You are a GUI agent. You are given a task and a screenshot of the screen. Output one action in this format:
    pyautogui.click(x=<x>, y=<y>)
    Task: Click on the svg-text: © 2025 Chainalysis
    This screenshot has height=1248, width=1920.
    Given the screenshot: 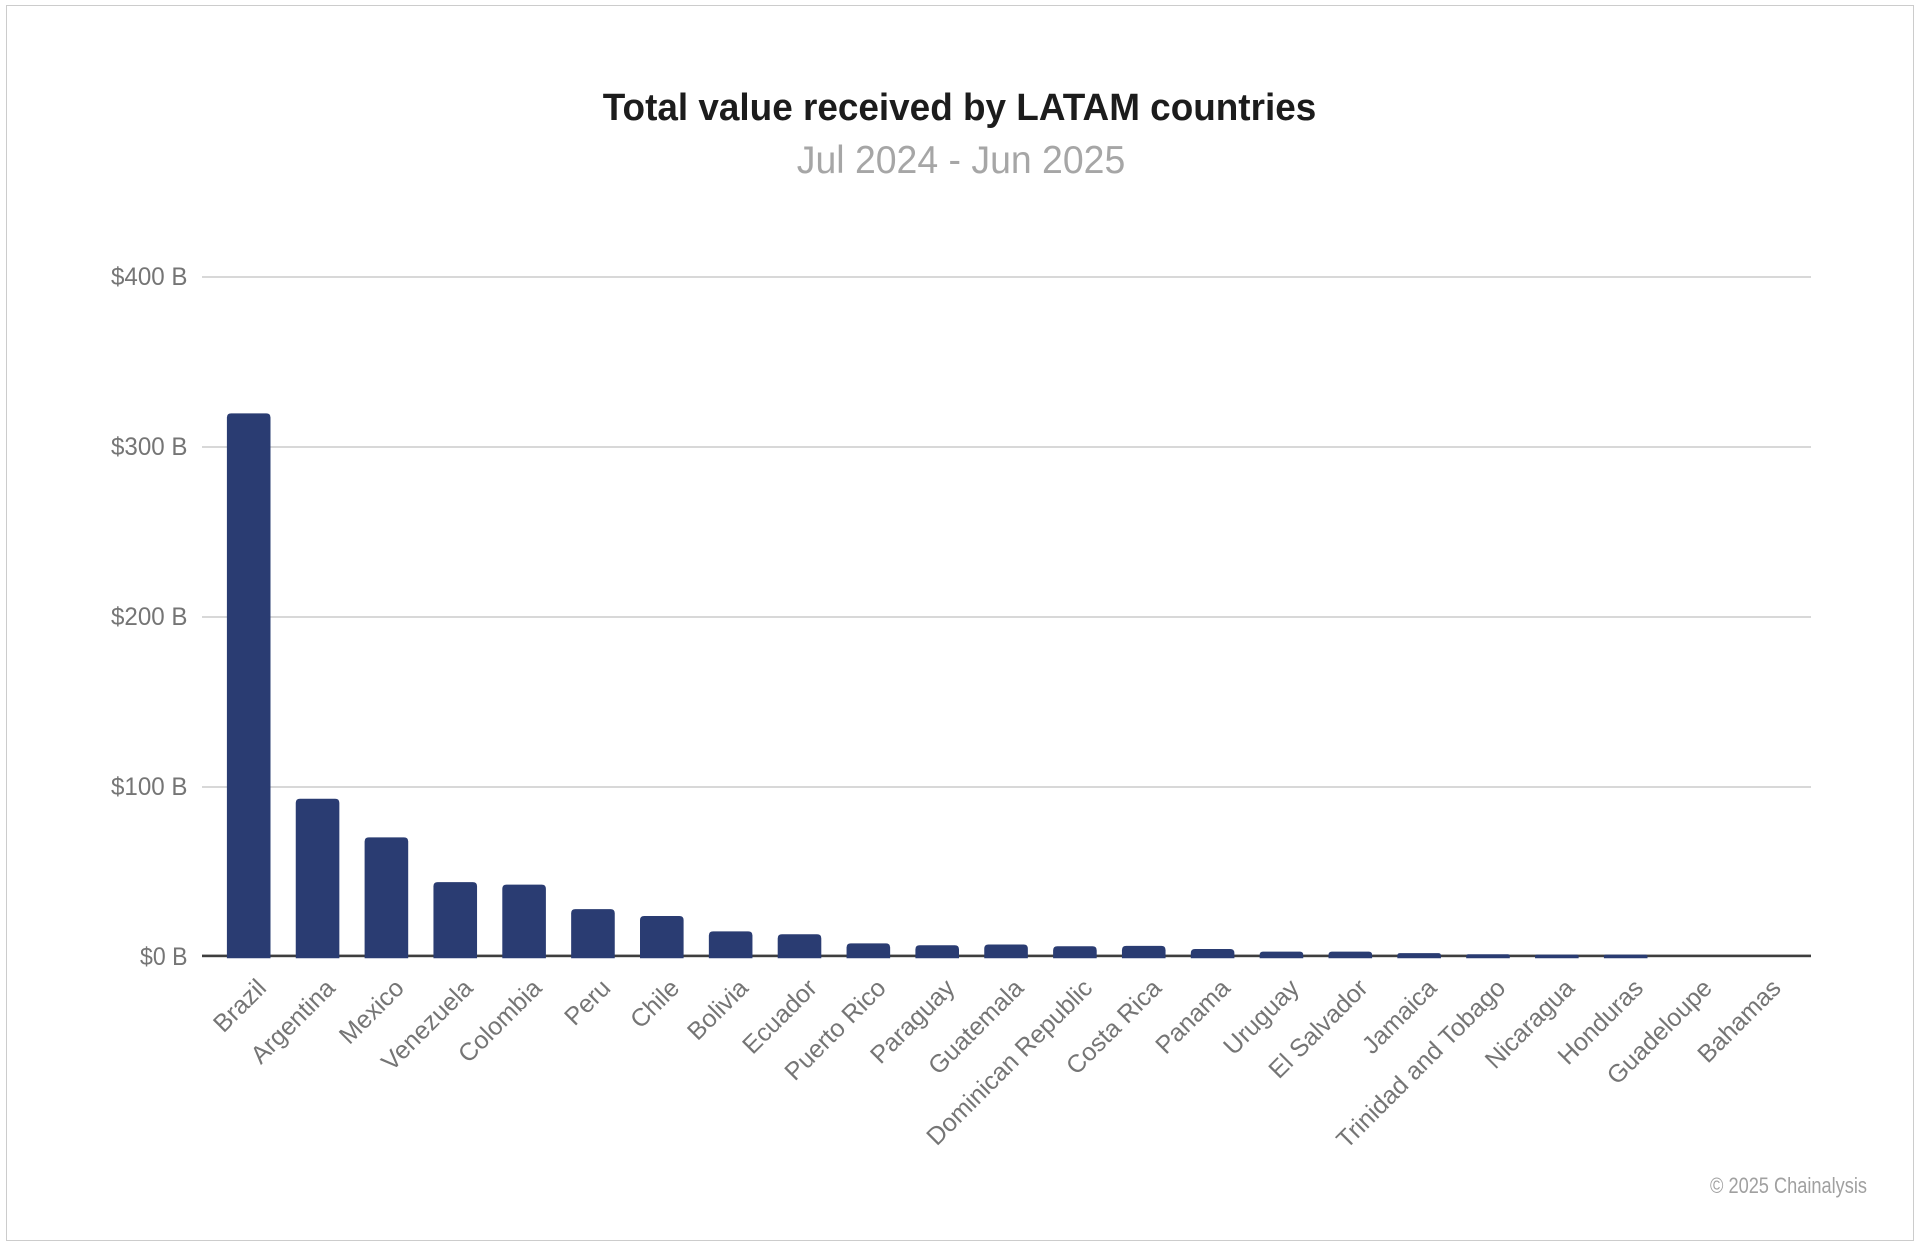 What is the action you would take?
    pyautogui.click(x=1788, y=1185)
    